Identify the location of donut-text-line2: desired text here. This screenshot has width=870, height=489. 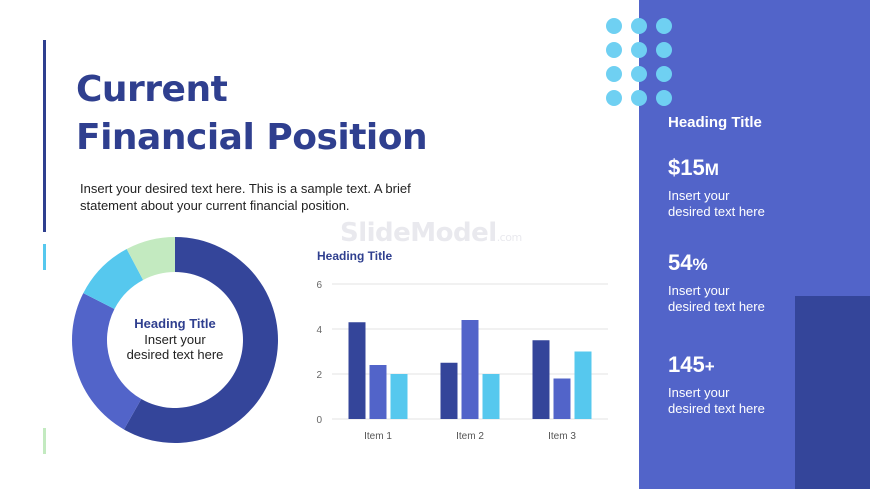
(175, 354).